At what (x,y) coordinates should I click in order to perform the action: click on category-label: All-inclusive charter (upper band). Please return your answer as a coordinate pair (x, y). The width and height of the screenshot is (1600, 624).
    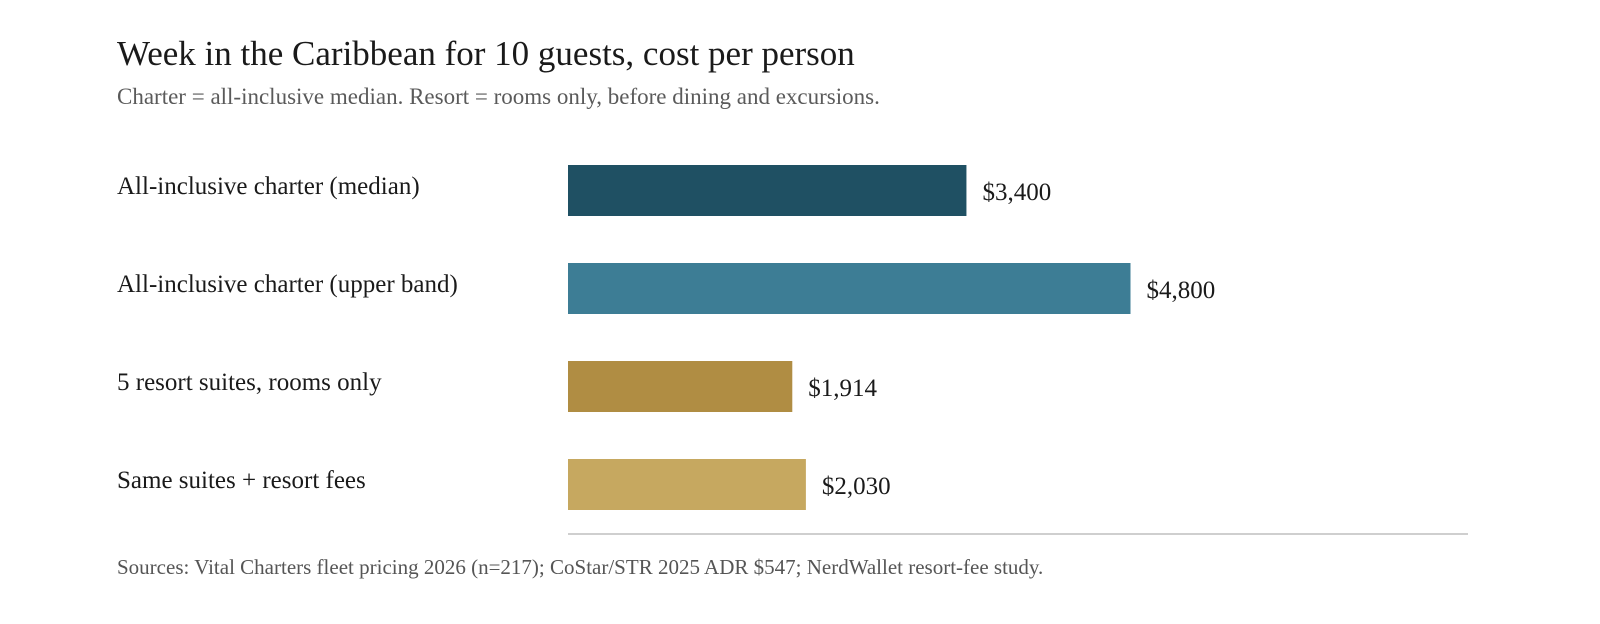
    Looking at the image, I should click on (287, 284).